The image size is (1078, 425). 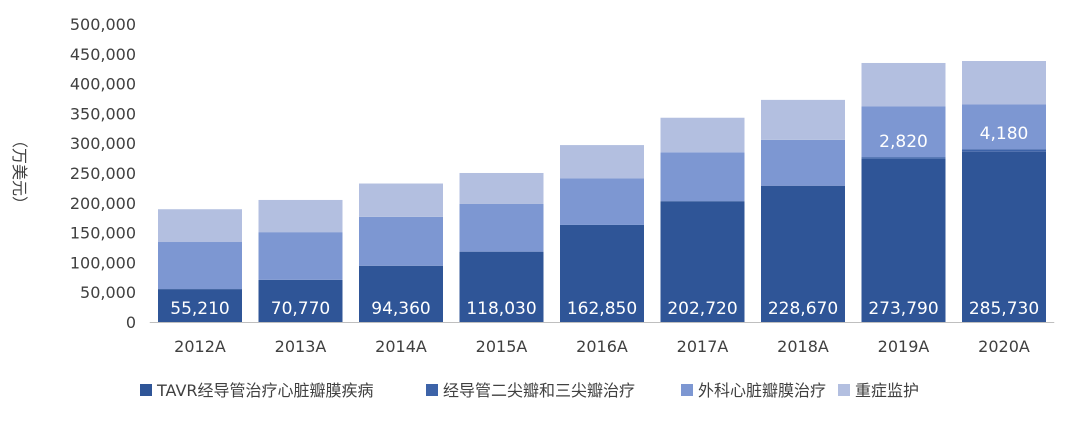 I want to click on x-tick-label: 2015A, so click(x=502, y=346).